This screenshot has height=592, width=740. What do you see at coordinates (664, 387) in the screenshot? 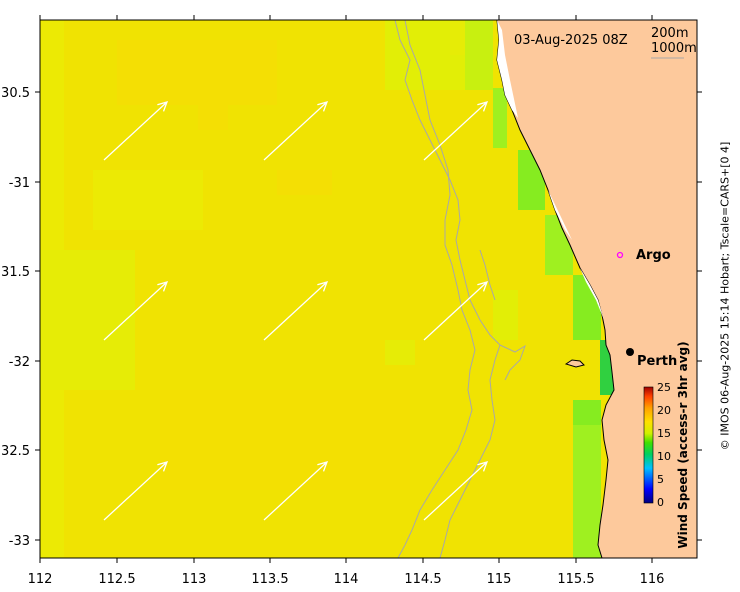
I see `colorbar-tick: 25` at bounding box center [664, 387].